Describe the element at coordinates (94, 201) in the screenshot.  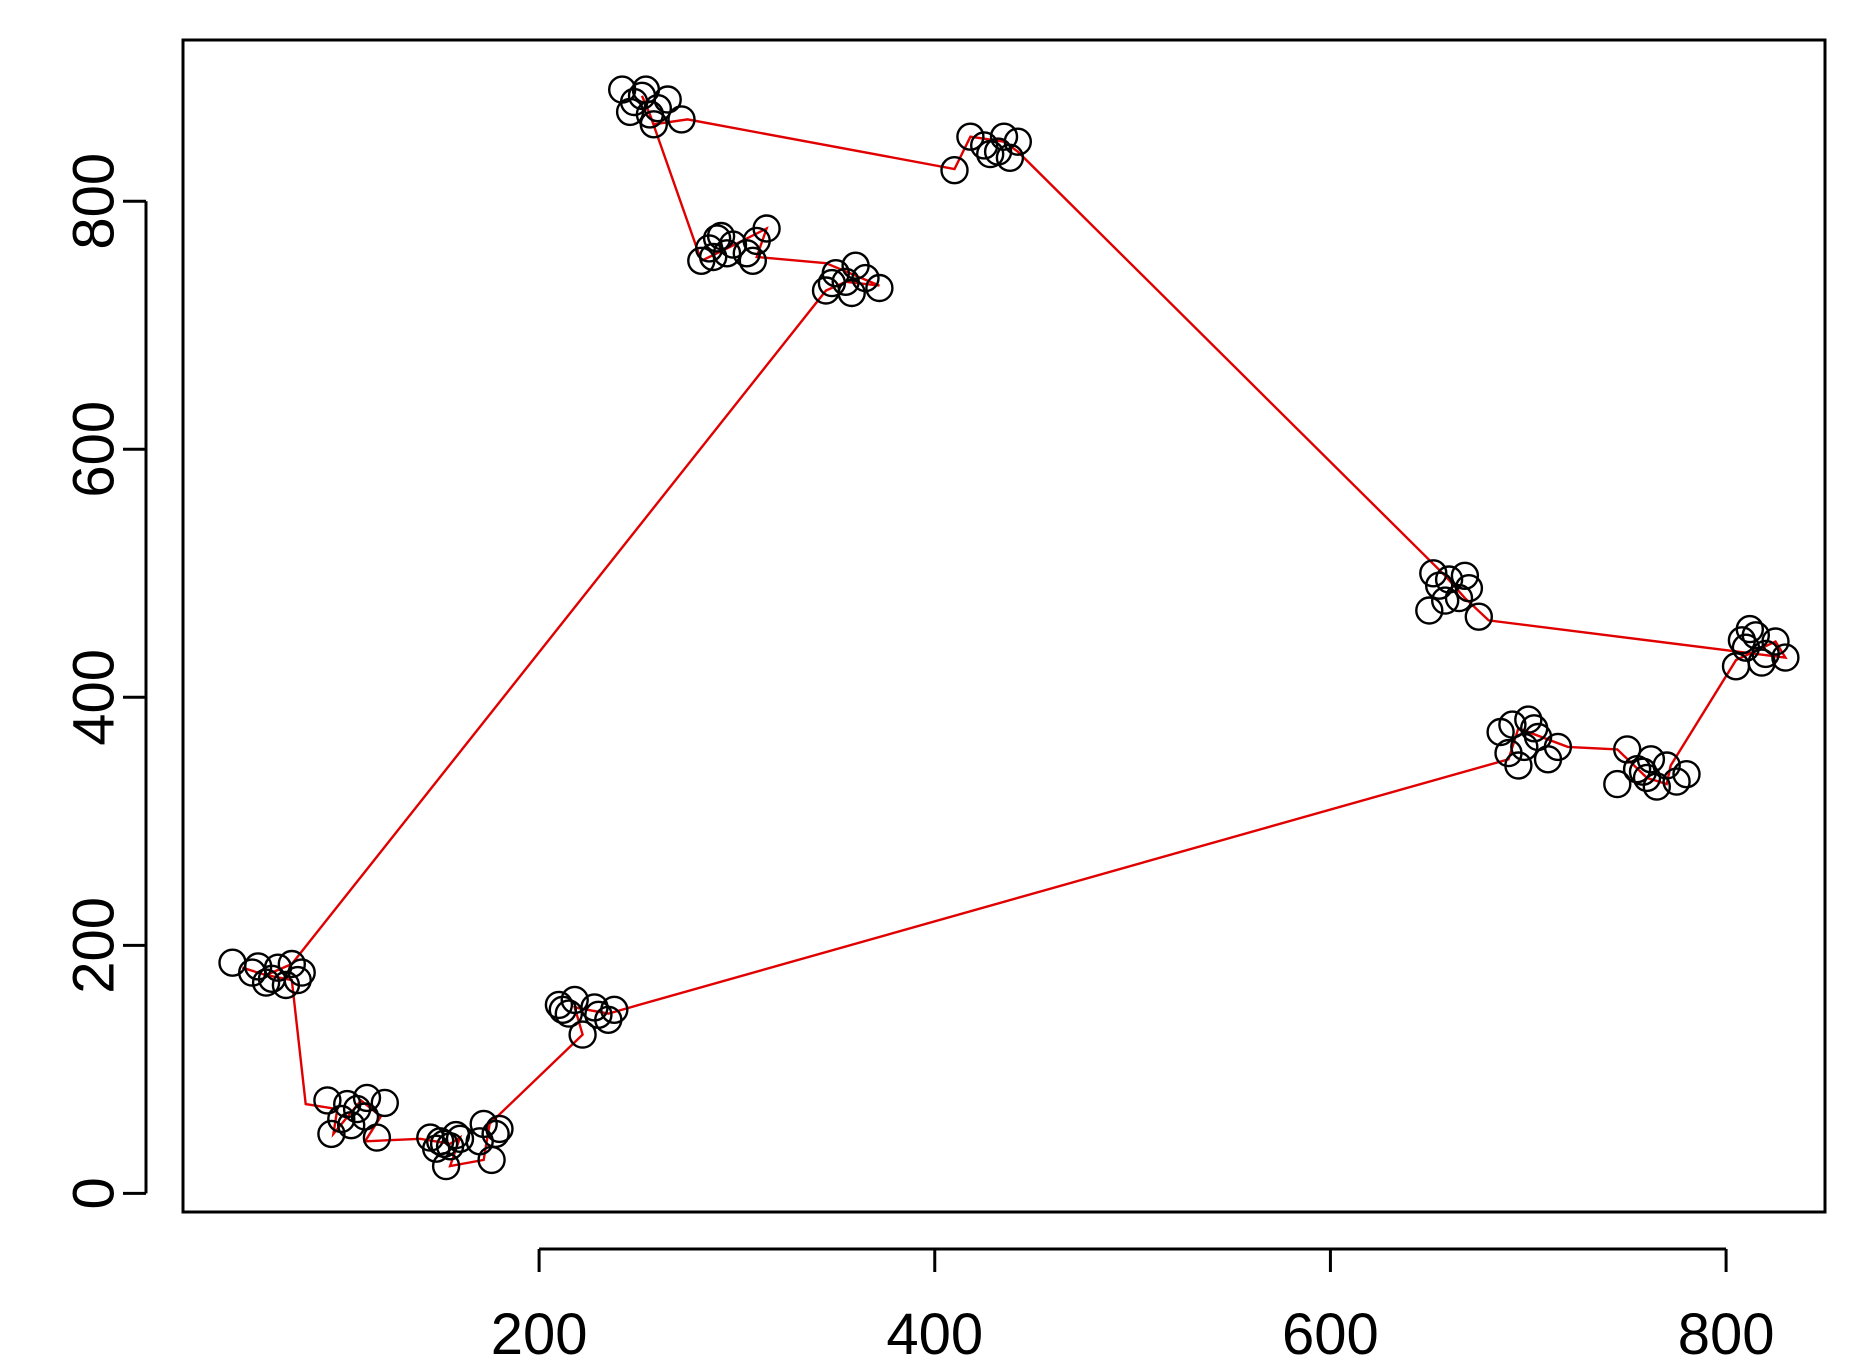
I see `y-tick-label: 800` at that location.